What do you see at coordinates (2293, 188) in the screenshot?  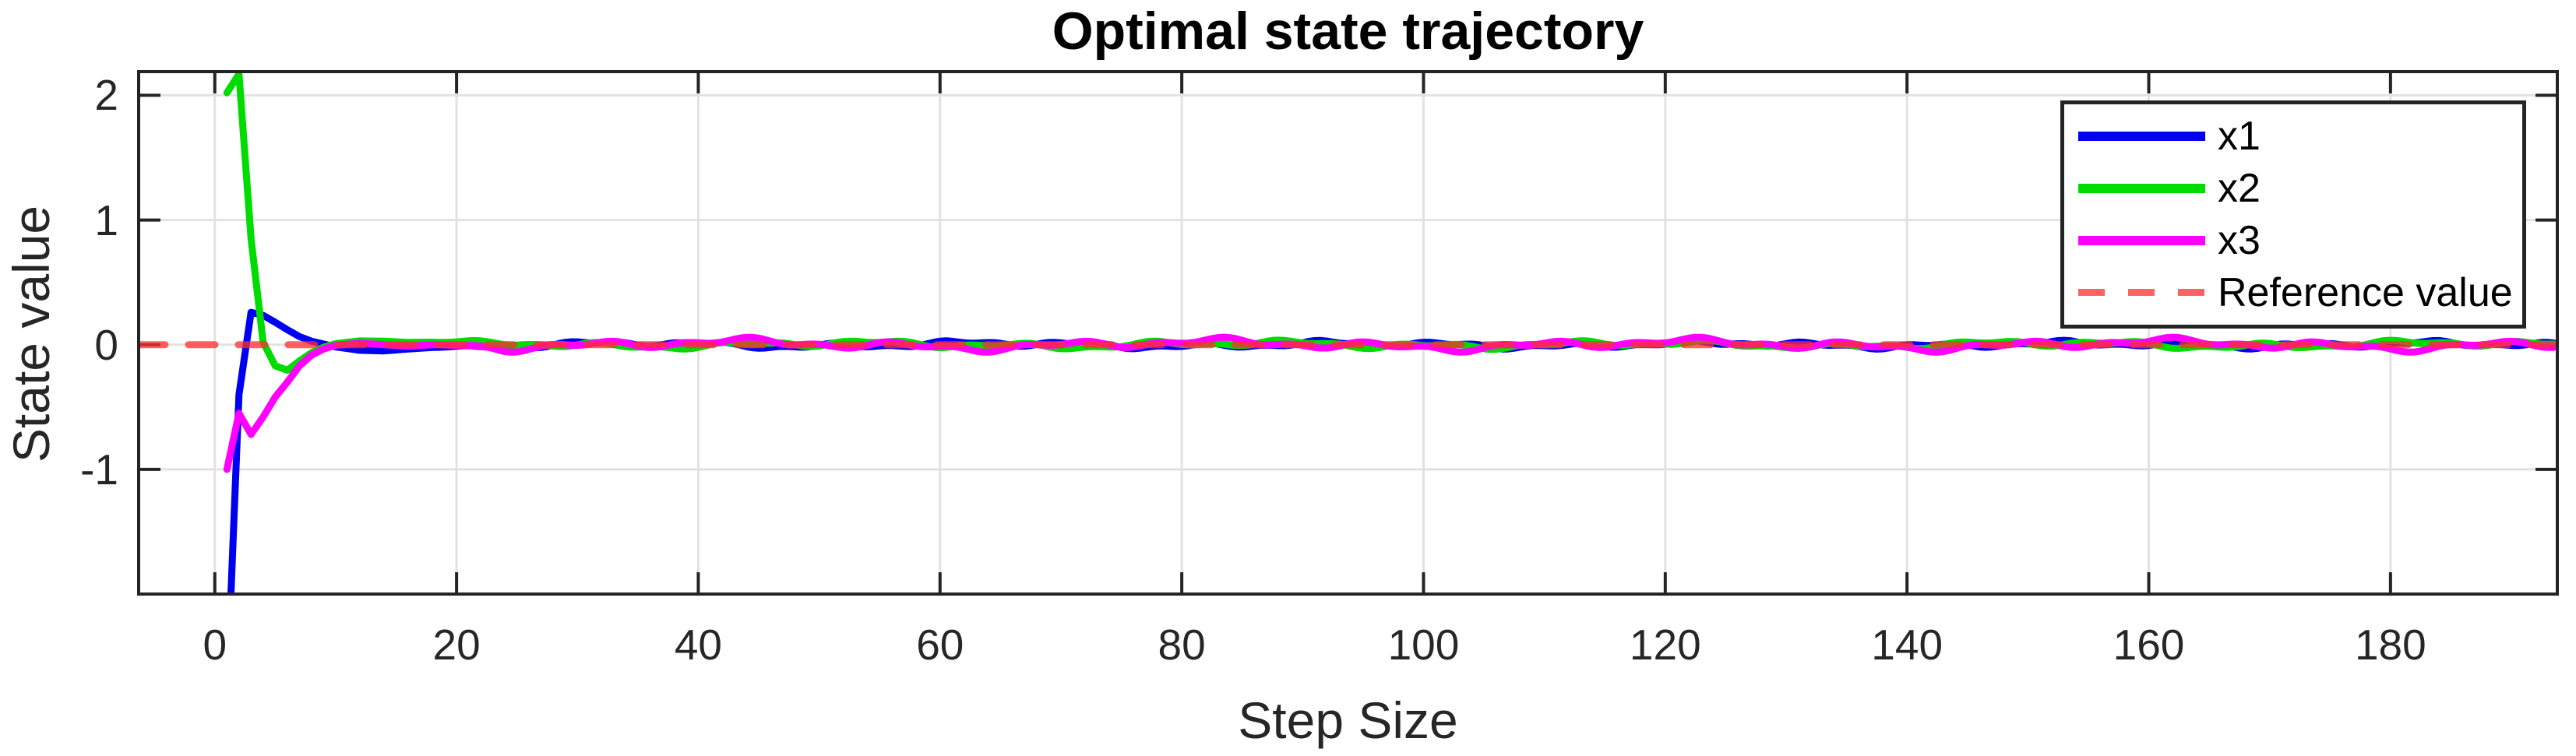 I see `legend-item-x2: x2` at bounding box center [2293, 188].